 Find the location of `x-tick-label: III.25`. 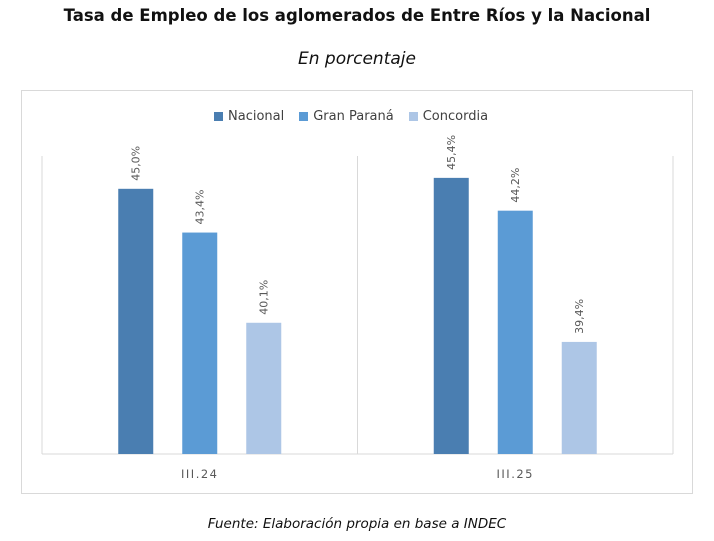

x-tick-label: III.25 is located at coordinates (515, 474).